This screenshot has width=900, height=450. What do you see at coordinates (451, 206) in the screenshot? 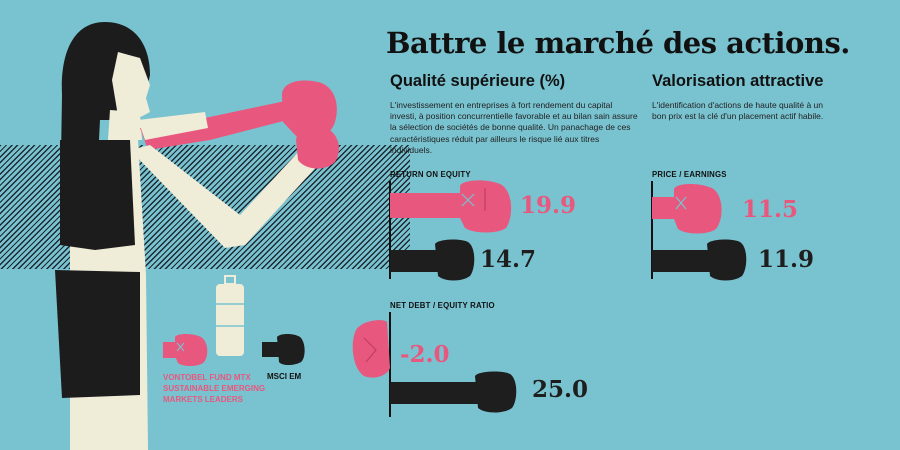
I see `roe-fund-glove-icon` at bounding box center [451, 206].